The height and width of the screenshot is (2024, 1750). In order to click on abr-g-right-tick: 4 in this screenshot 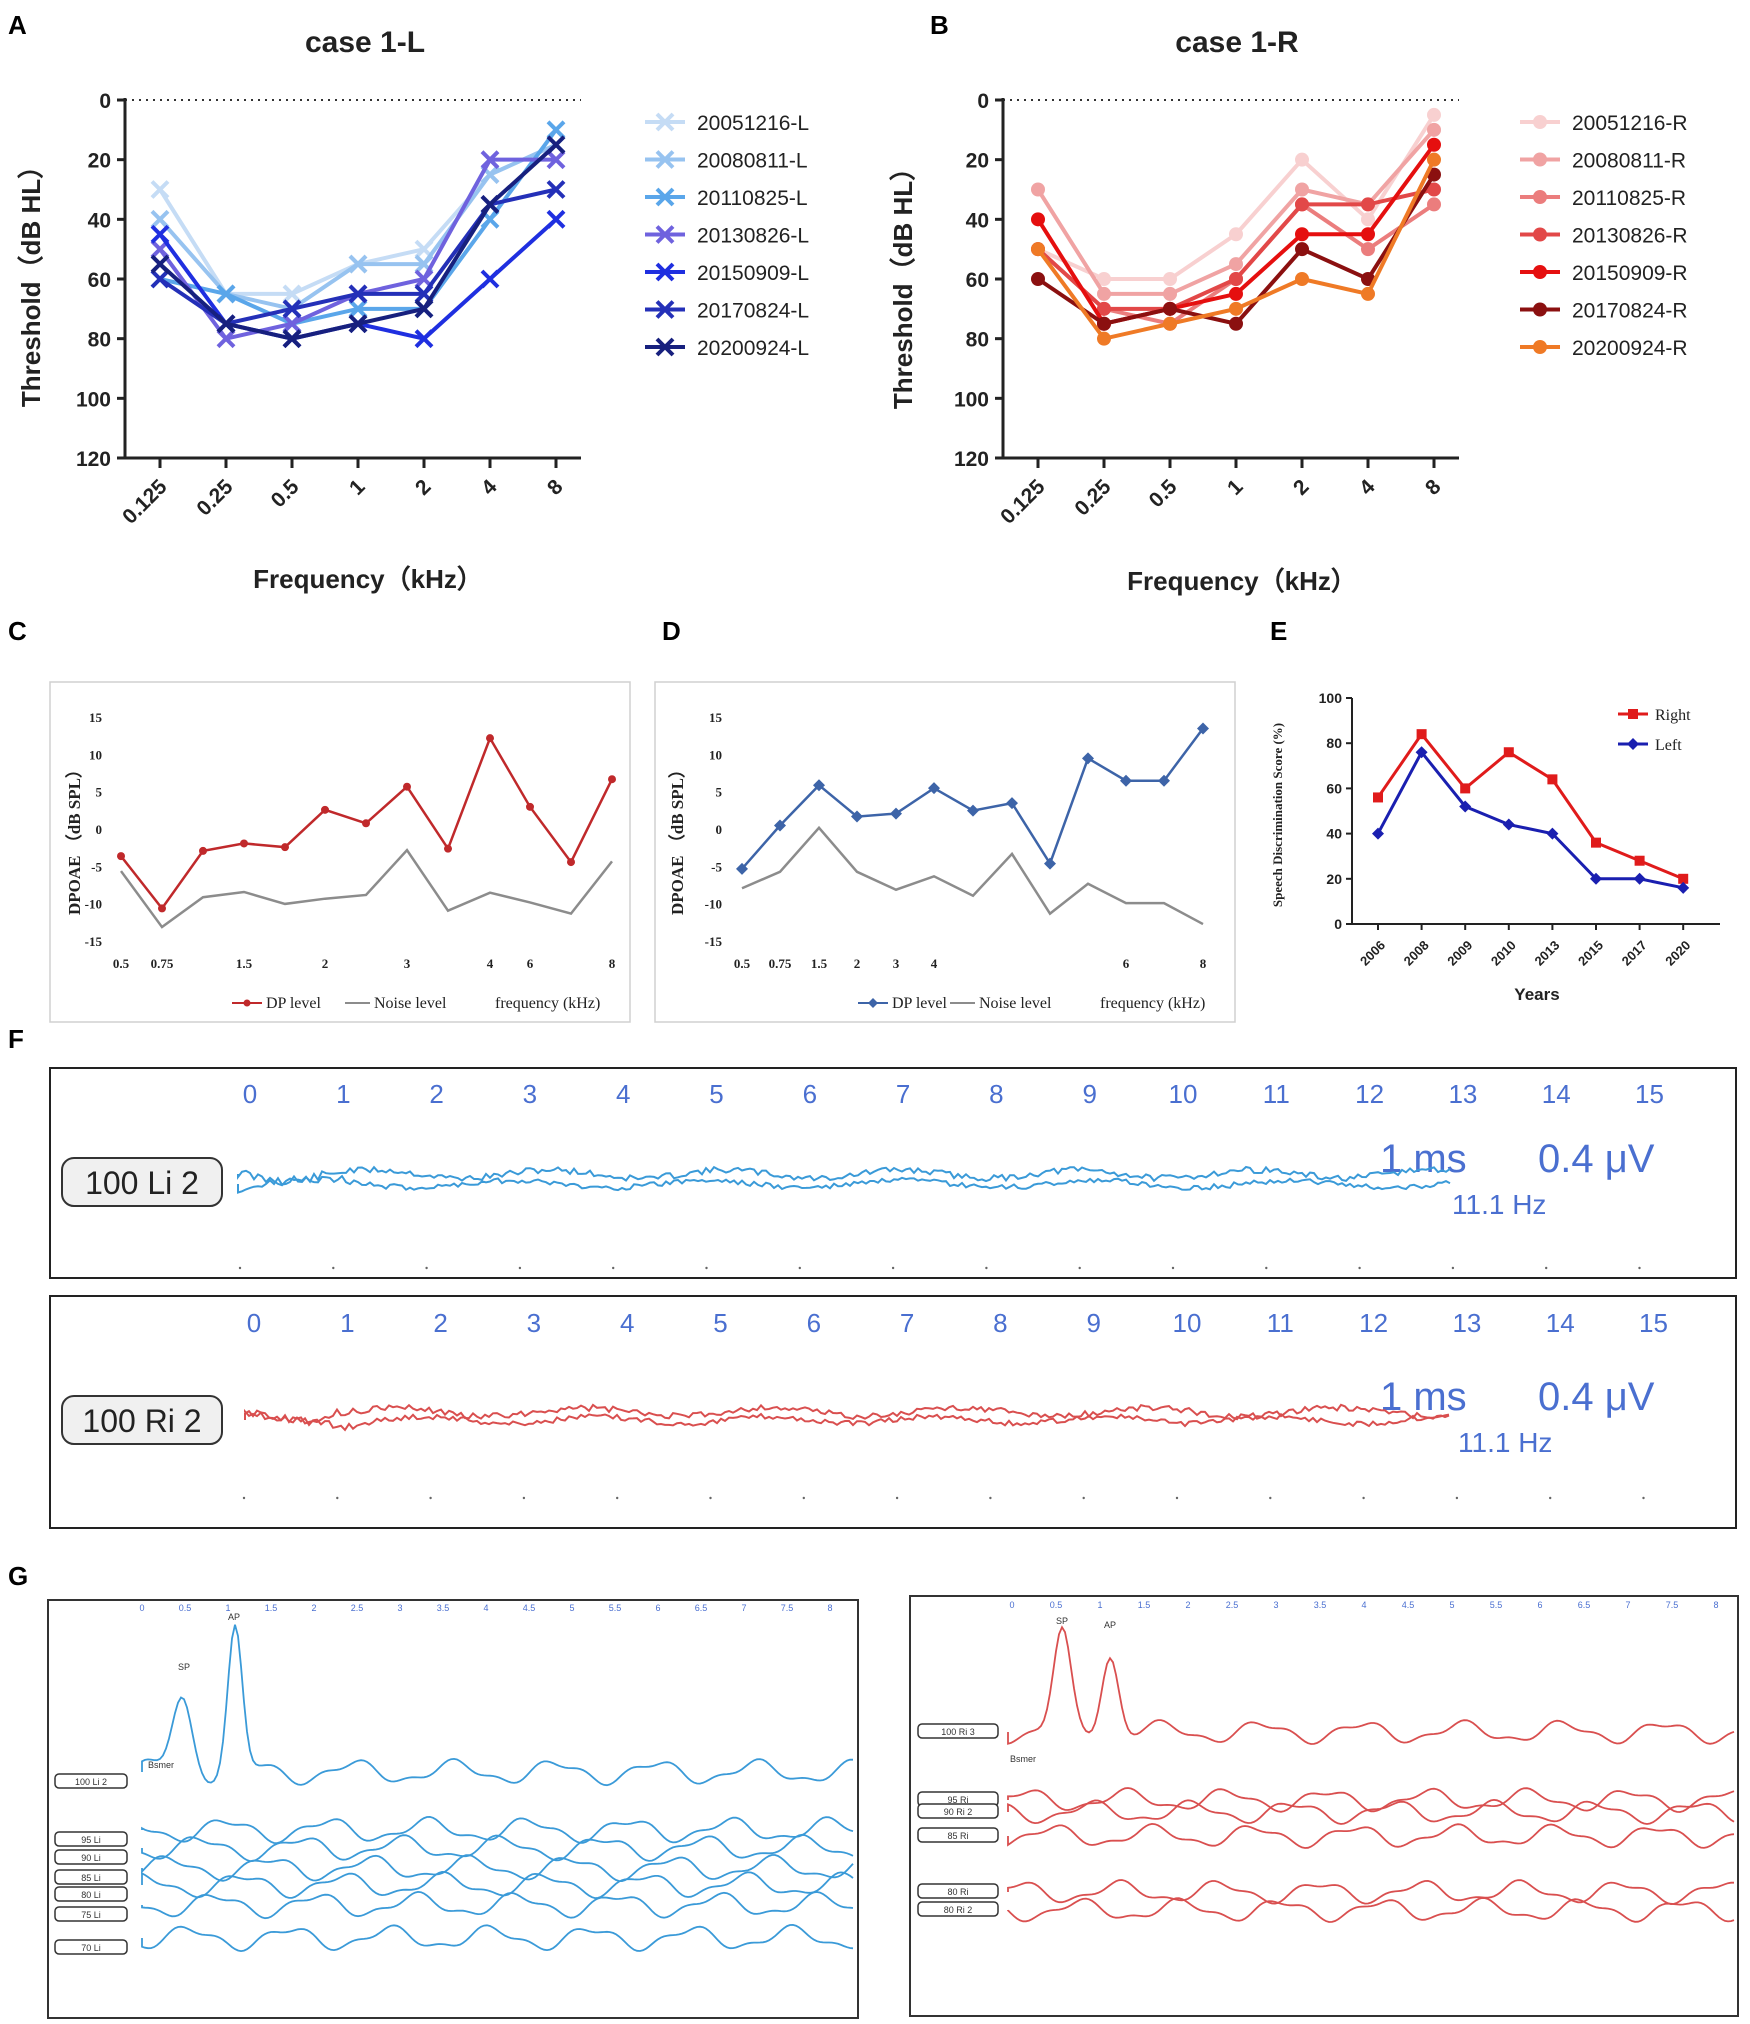, I will do `click(1363, 1605)`.